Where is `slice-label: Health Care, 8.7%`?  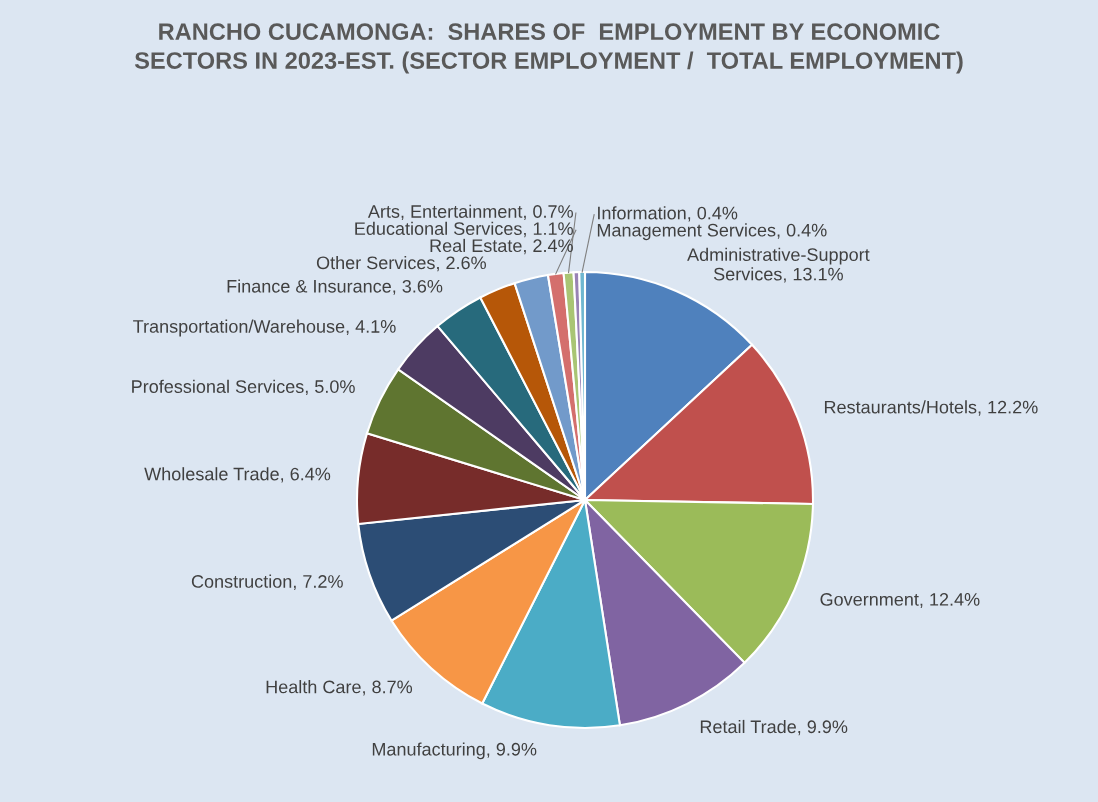 slice-label: Health Care, 8.7% is located at coordinates (339, 688).